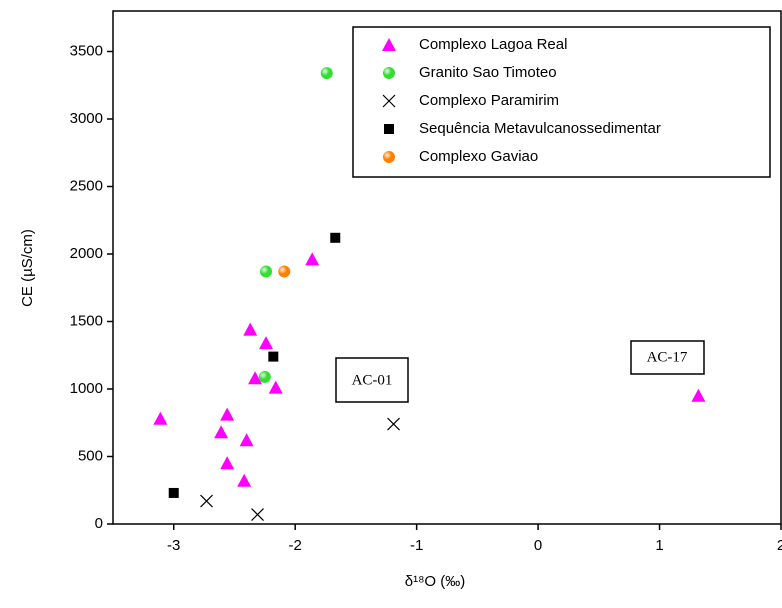 Image resolution: width=782 pixels, height=608 pixels. I want to click on legend-label: Complexo Gaviao, so click(478, 156).